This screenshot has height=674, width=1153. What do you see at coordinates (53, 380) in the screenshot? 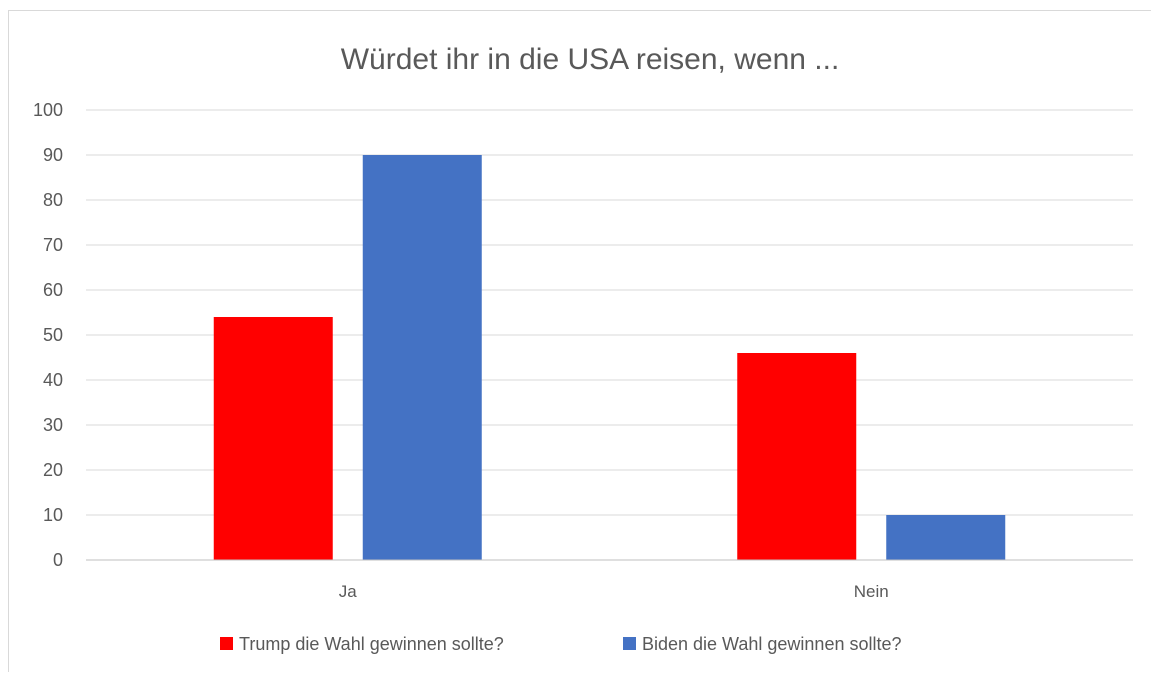
I see `y-tick-label-40: 40` at bounding box center [53, 380].